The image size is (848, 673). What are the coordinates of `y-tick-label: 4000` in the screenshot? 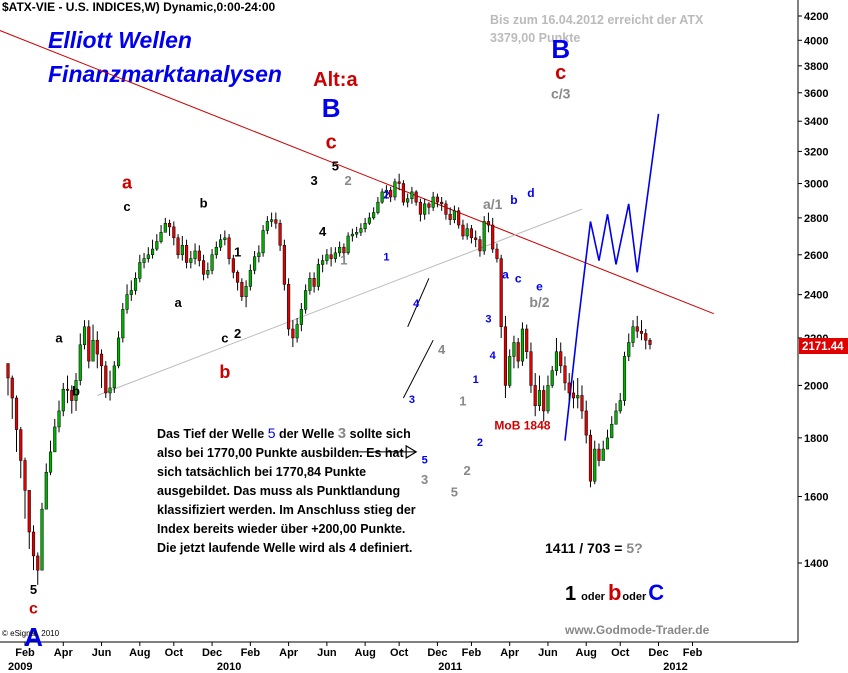 It's located at (816, 41).